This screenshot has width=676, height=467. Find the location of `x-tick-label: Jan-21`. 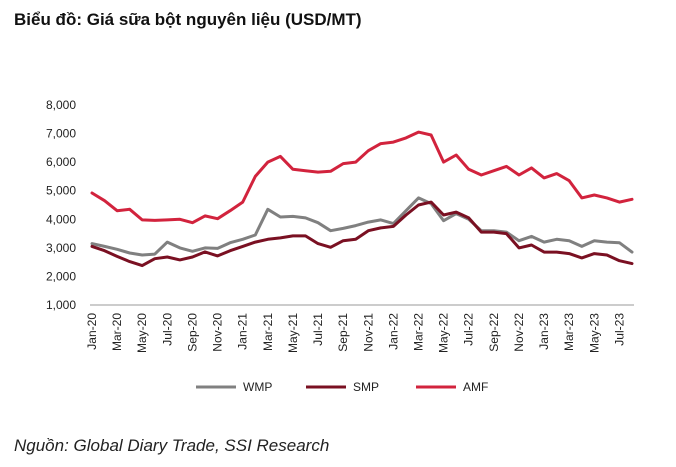

x-tick-label: Jan-21 is located at coordinates (243, 331).